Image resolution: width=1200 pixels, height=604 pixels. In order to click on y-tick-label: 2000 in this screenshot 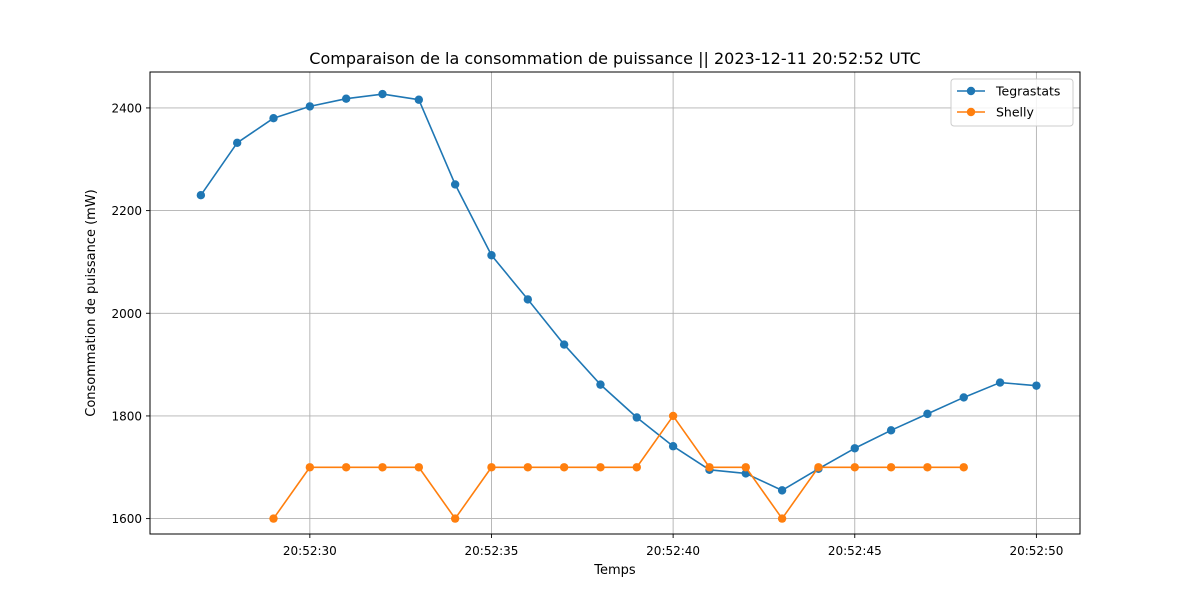, I will do `click(126, 314)`.